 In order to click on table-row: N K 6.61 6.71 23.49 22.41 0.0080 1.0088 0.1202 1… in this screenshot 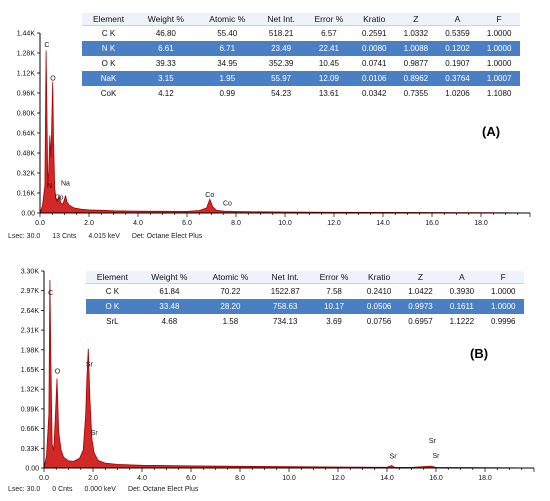, I will do `click(301, 48)`.